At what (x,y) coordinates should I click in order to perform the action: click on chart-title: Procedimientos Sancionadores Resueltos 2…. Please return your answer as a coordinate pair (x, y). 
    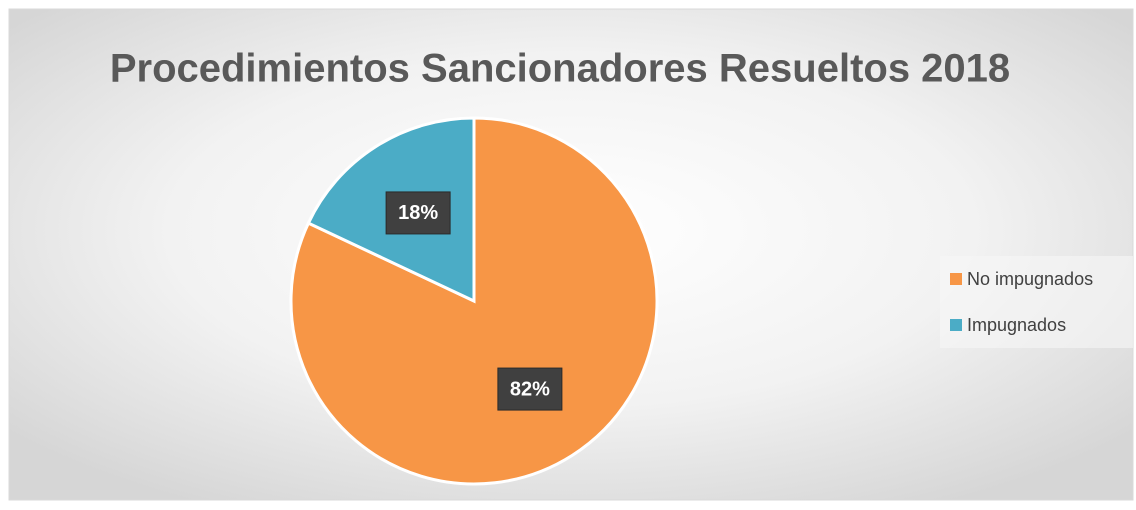
    Looking at the image, I should click on (560, 69).